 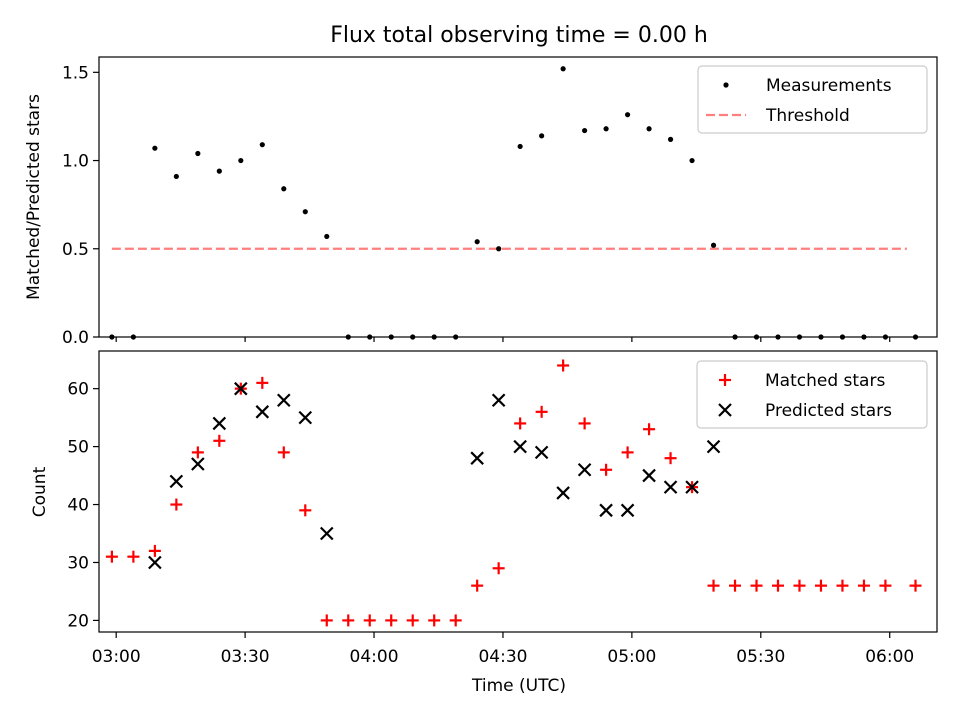 I want to click on top-x-ticks, so click(x=503, y=339).